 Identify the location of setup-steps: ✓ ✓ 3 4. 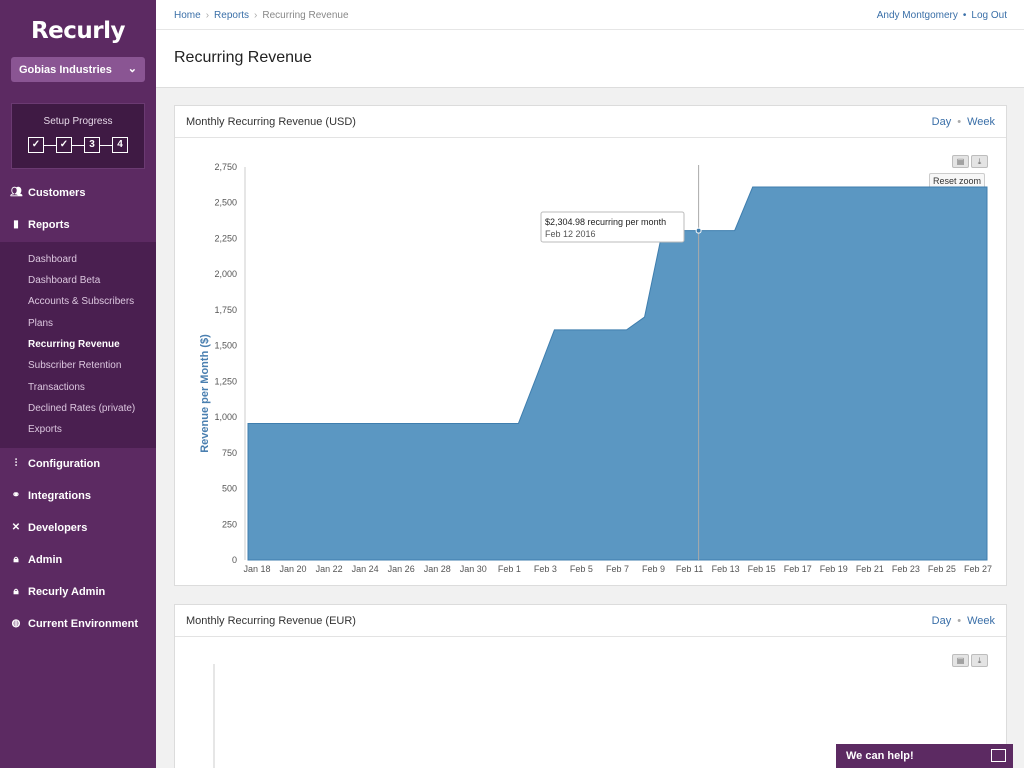
(78, 145).